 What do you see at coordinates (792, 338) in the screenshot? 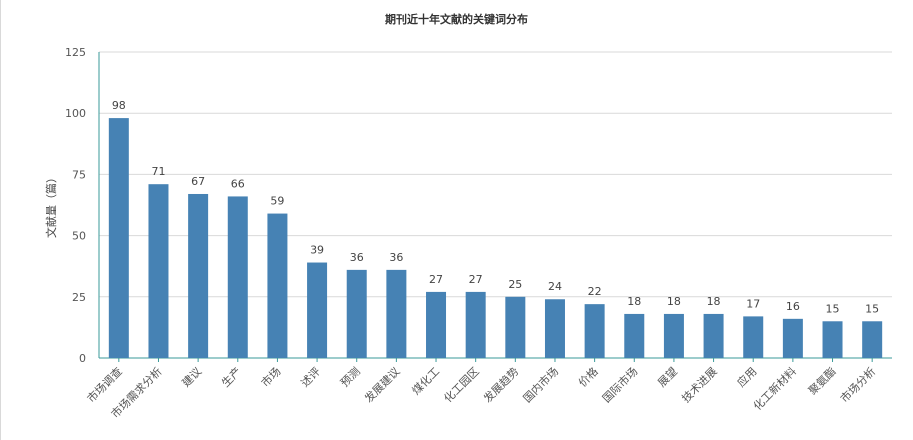
I see `bar-化工新材料` at bounding box center [792, 338].